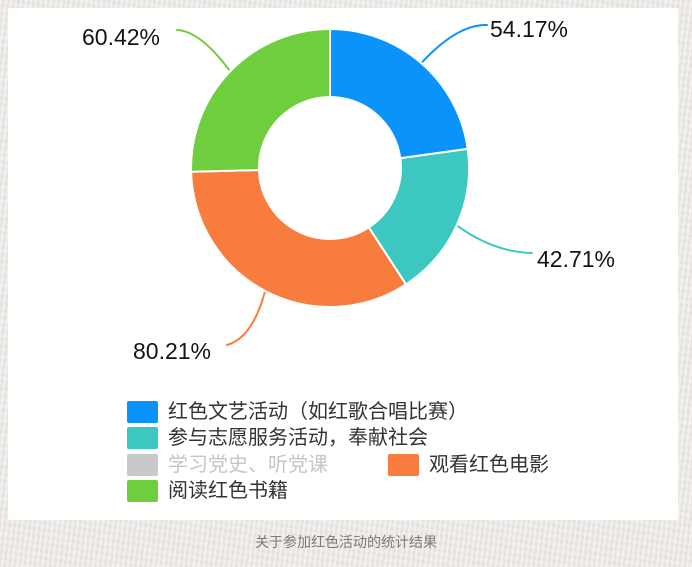  I want to click on legend-item-party-history-study: 学习党史、听党课, so click(227, 465).